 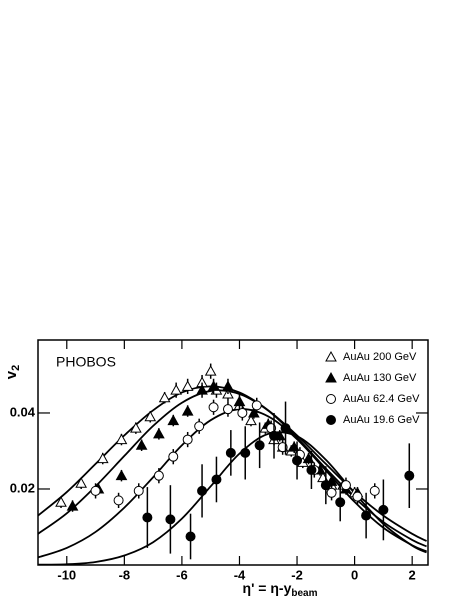 I want to click on y-label-main: v, so click(x=11, y=374).